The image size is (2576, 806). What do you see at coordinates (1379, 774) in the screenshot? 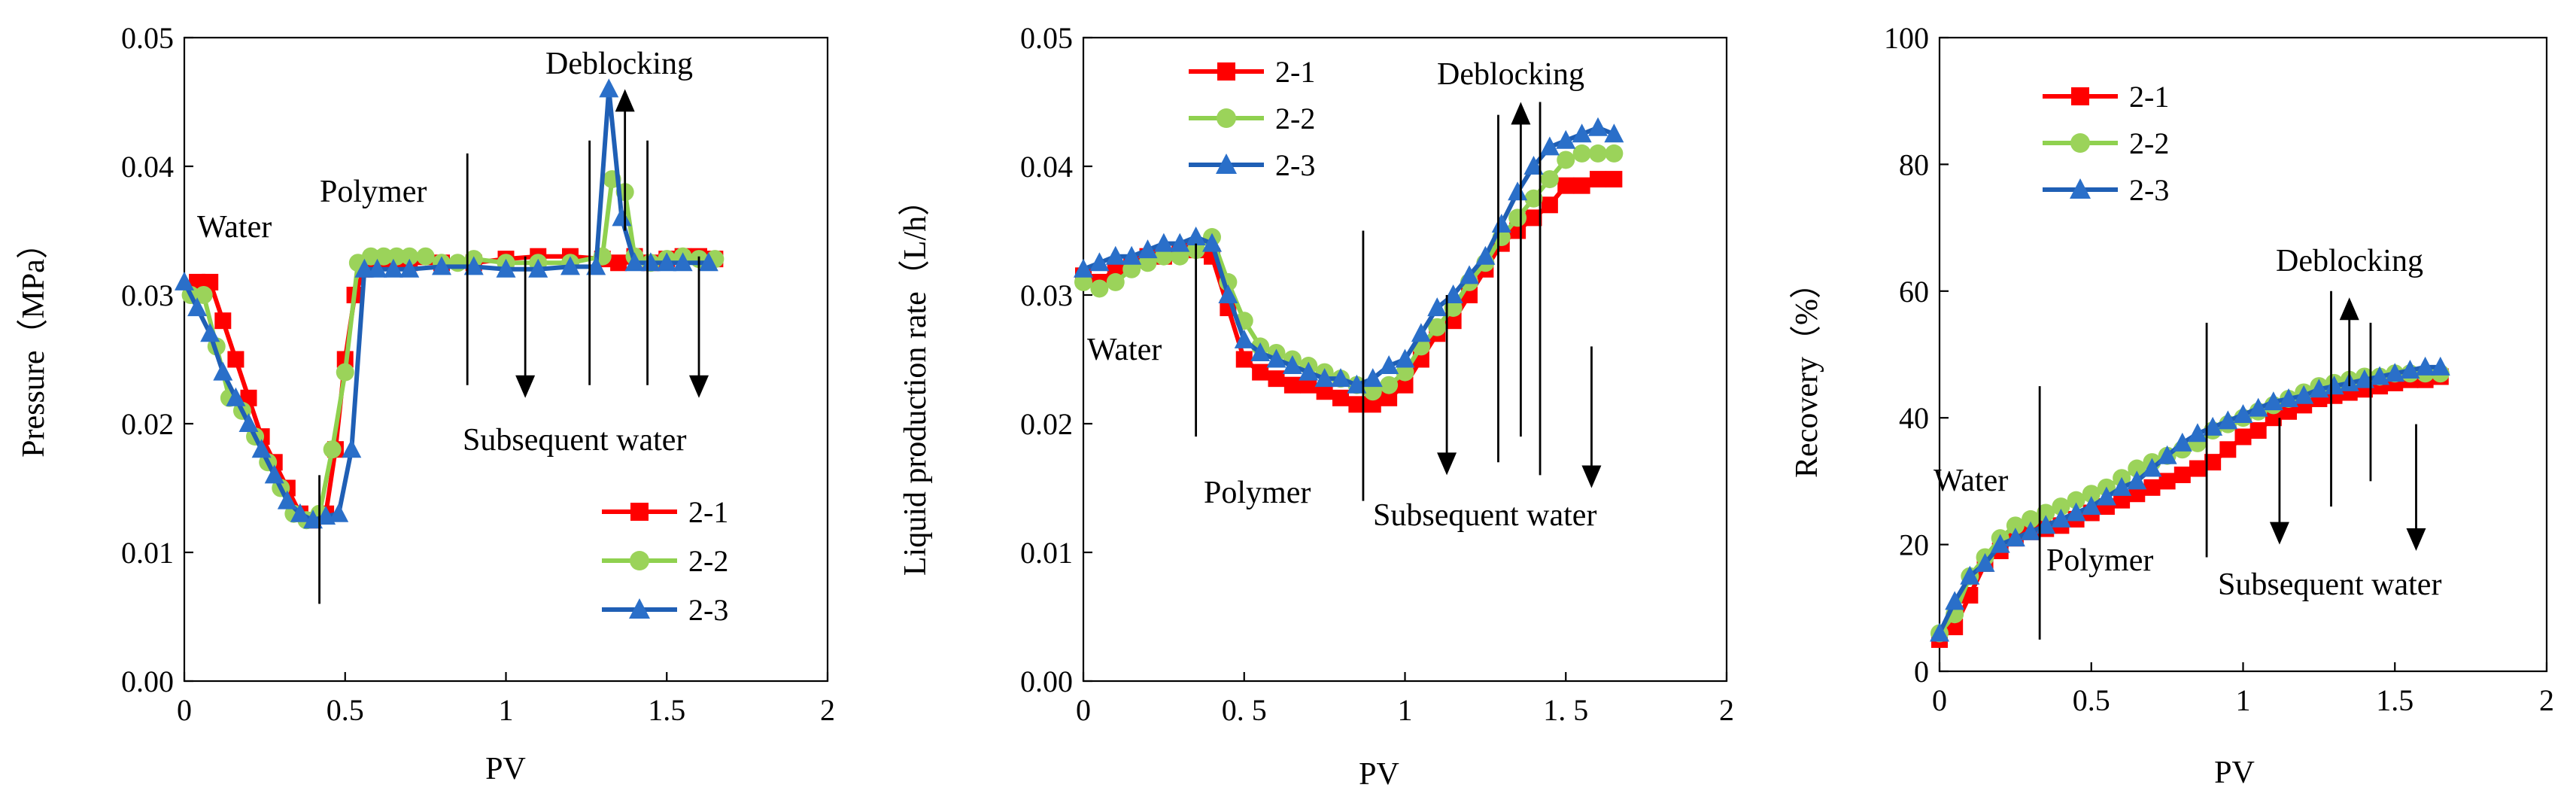
I see `liquid-x-axis-label: PV` at bounding box center [1379, 774].